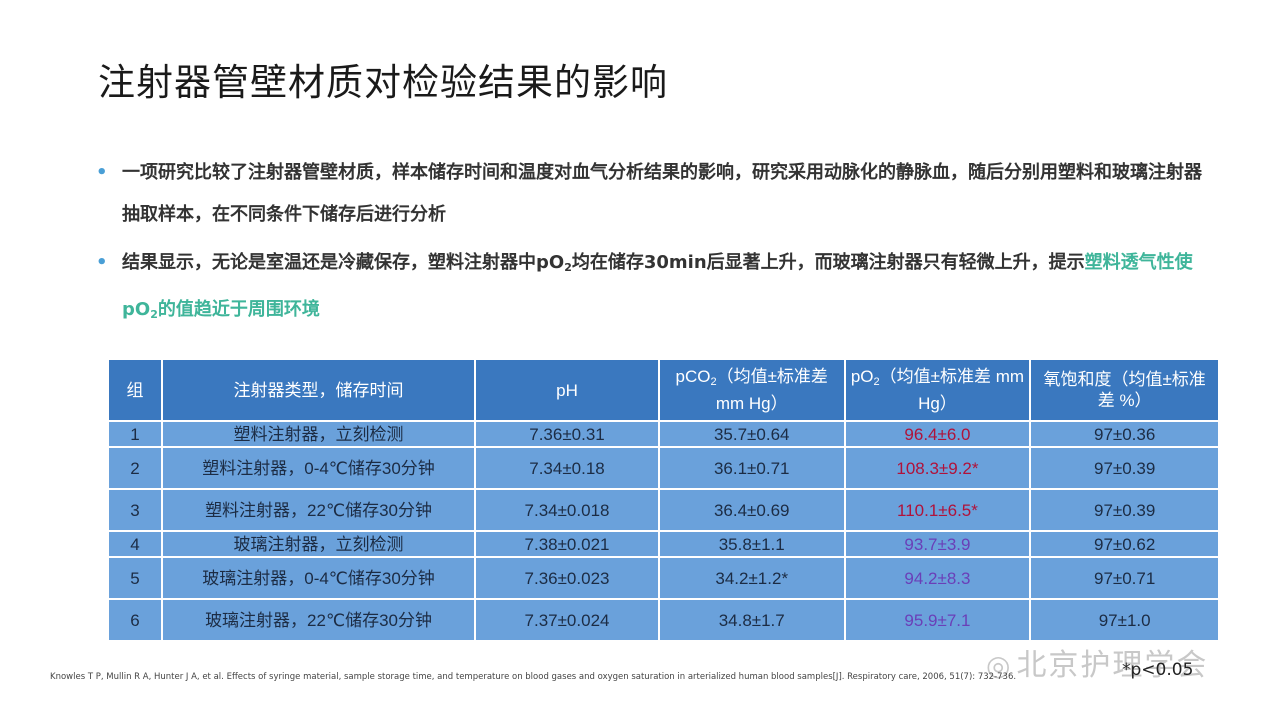  Describe the element at coordinates (999, 665) in the screenshot. I see `wechat-icon: ◎` at that location.